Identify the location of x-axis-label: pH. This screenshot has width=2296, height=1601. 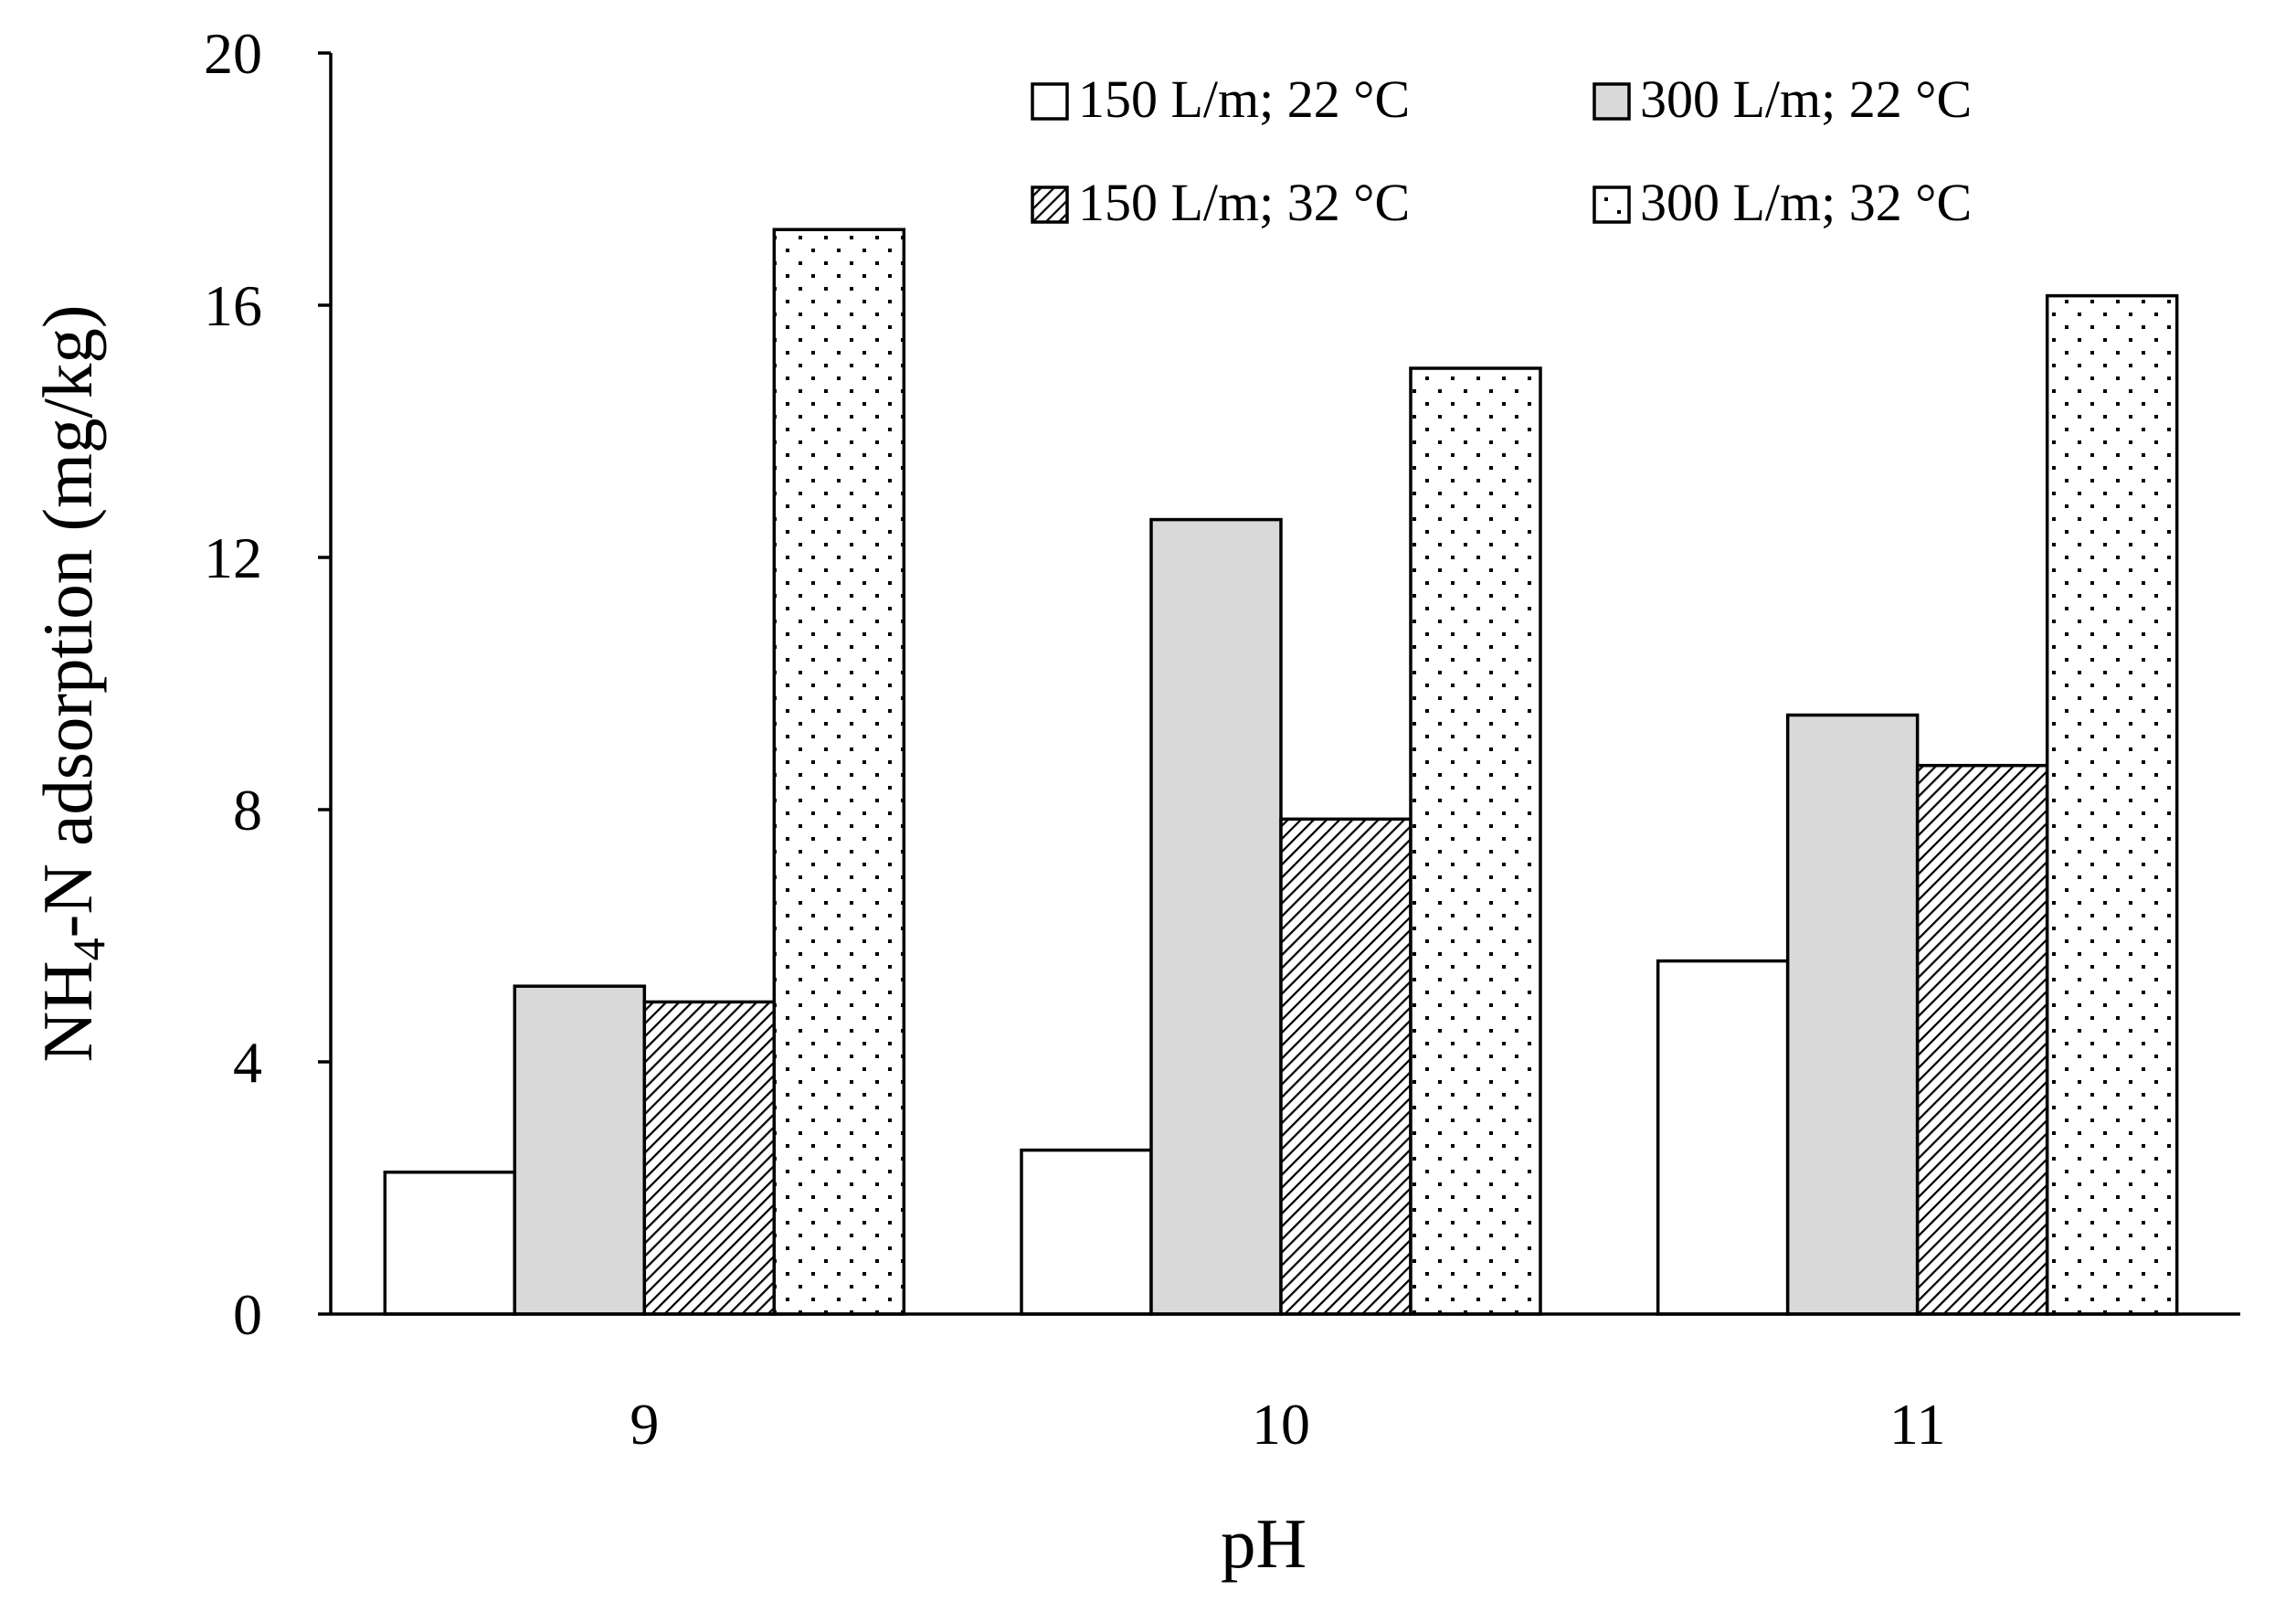
(1264, 1543).